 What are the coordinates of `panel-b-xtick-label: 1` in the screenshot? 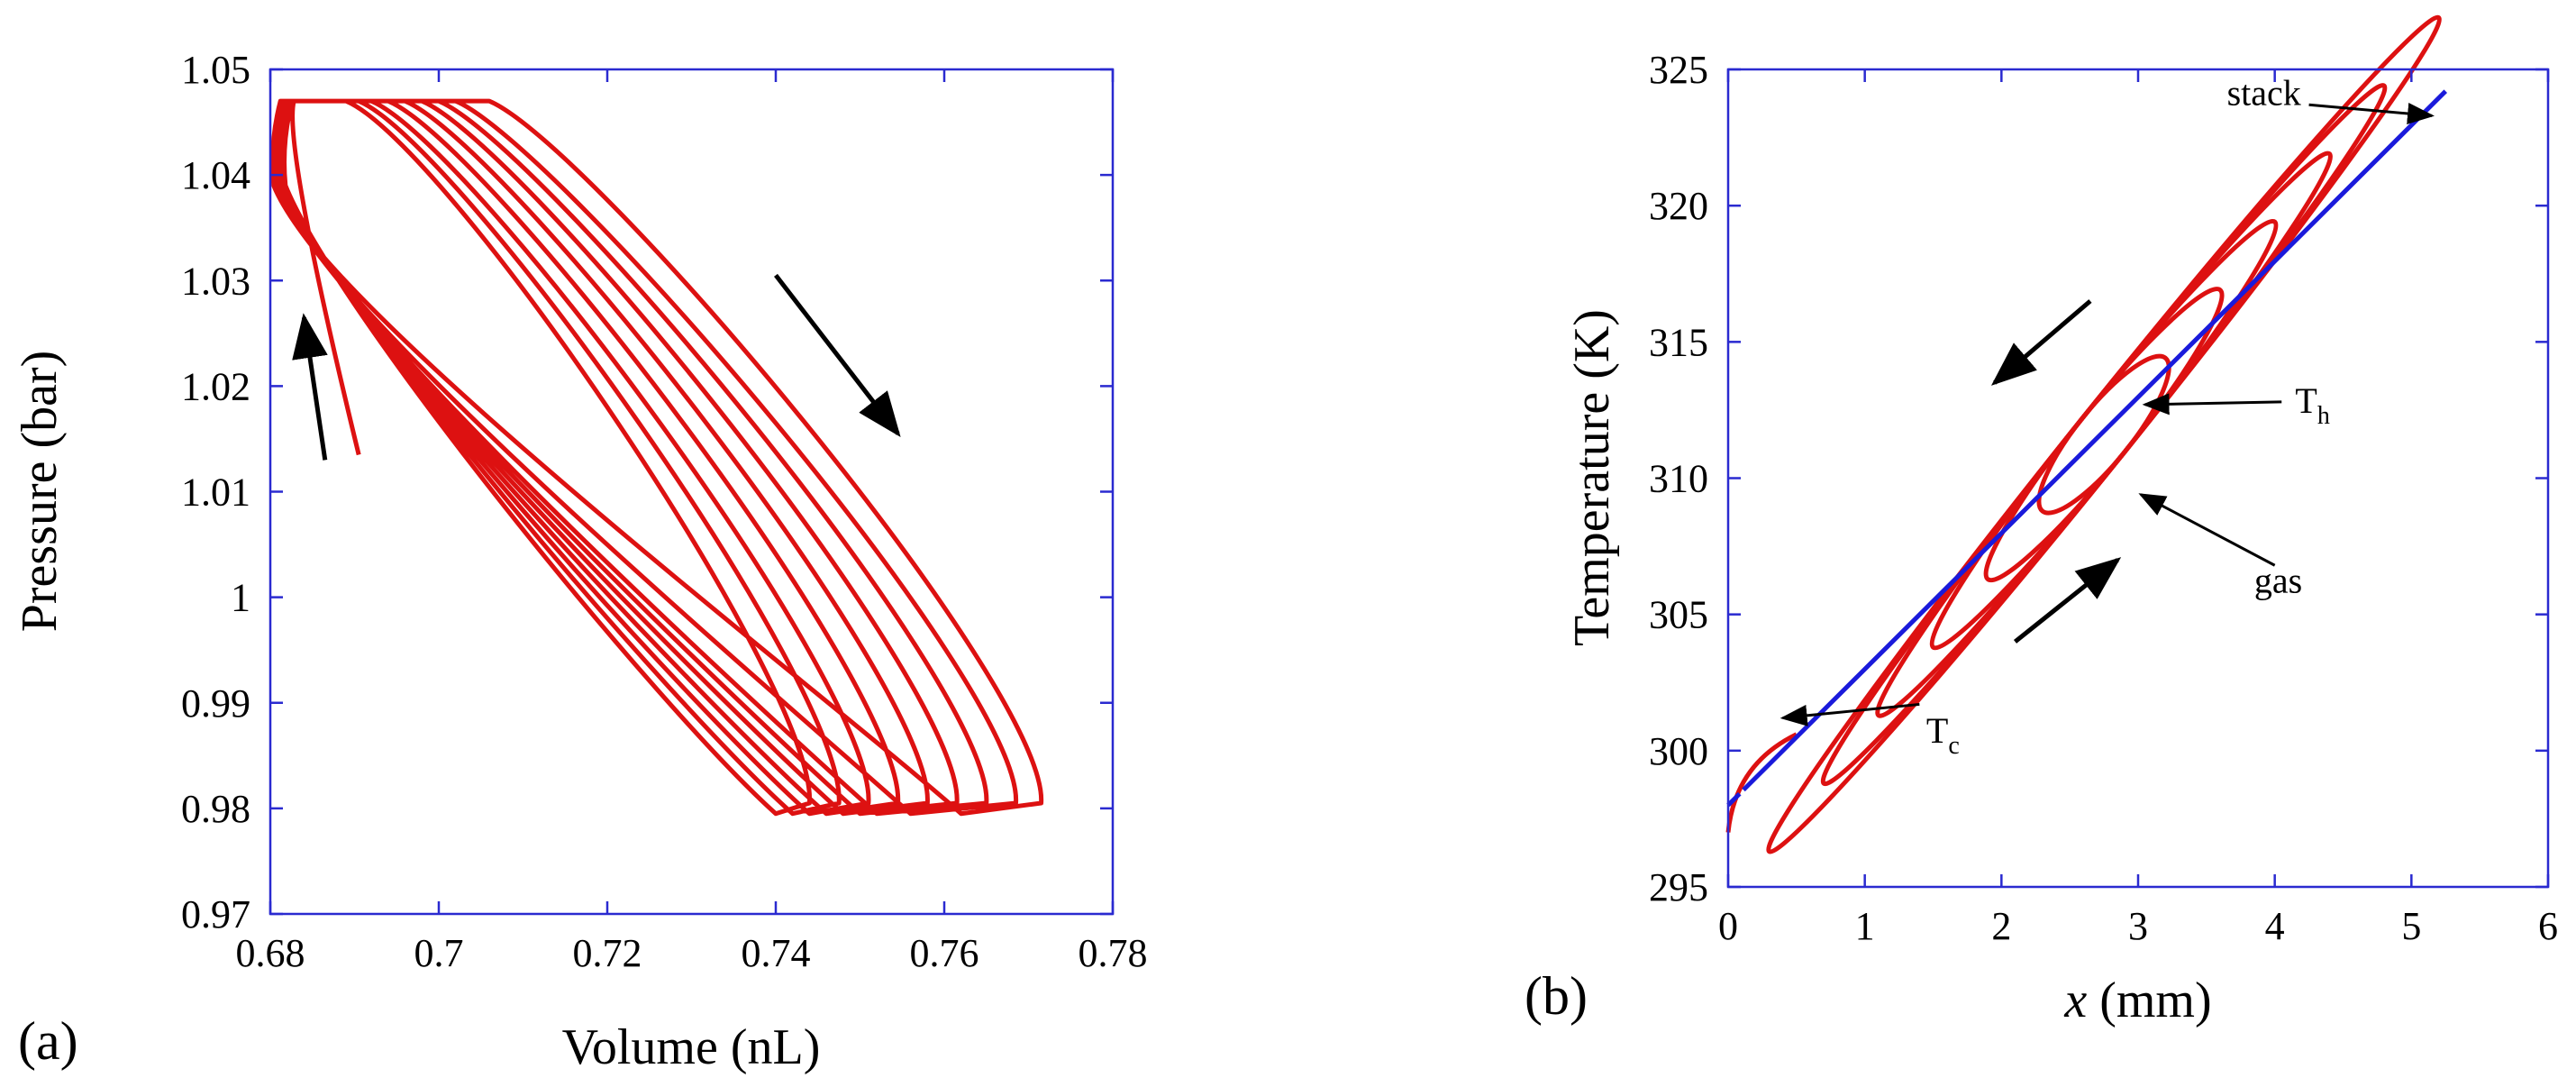 It's located at (1865, 926).